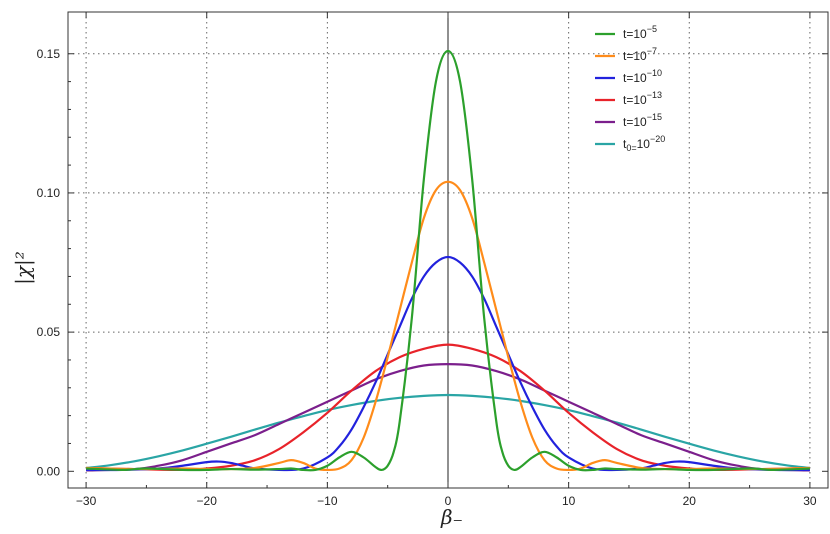  What do you see at coordinates (640, 54) in the screenshot?
I see `legend-label: t=10−7` at bounding box center [640, 54].